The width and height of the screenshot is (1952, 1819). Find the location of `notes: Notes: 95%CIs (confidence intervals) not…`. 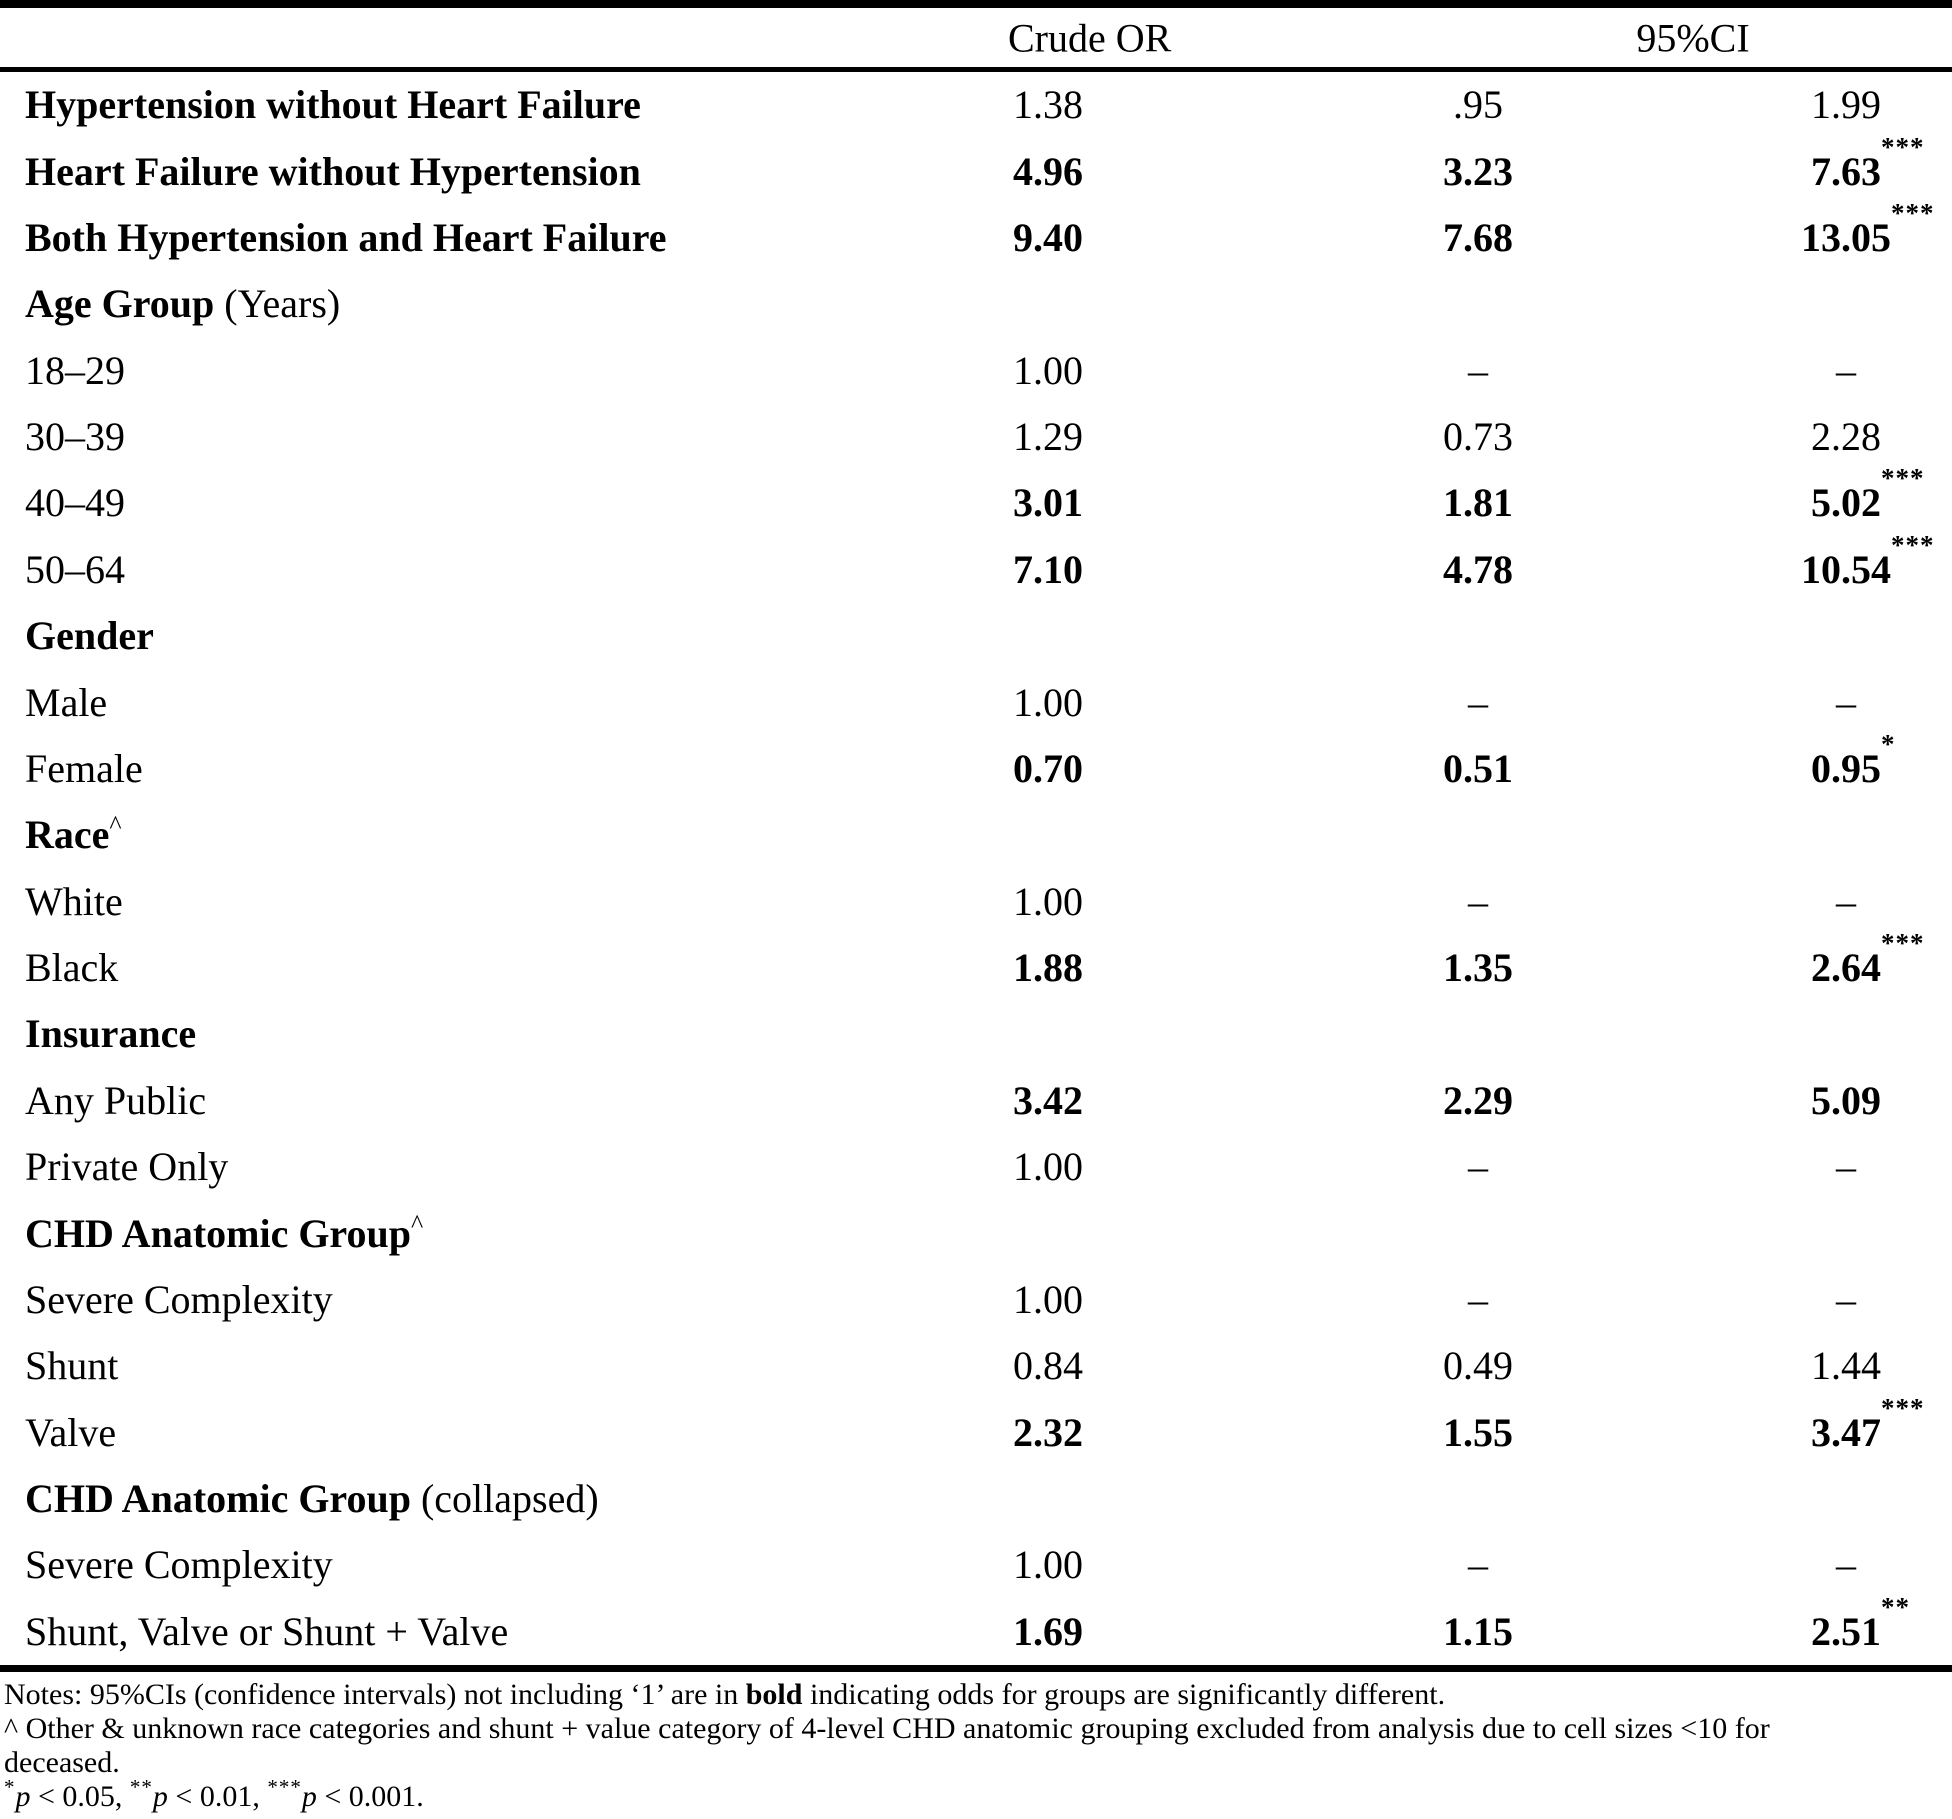

notes: Notes: 95%CIs (confidence intervals) not… is located at coordinates (976, 1744).